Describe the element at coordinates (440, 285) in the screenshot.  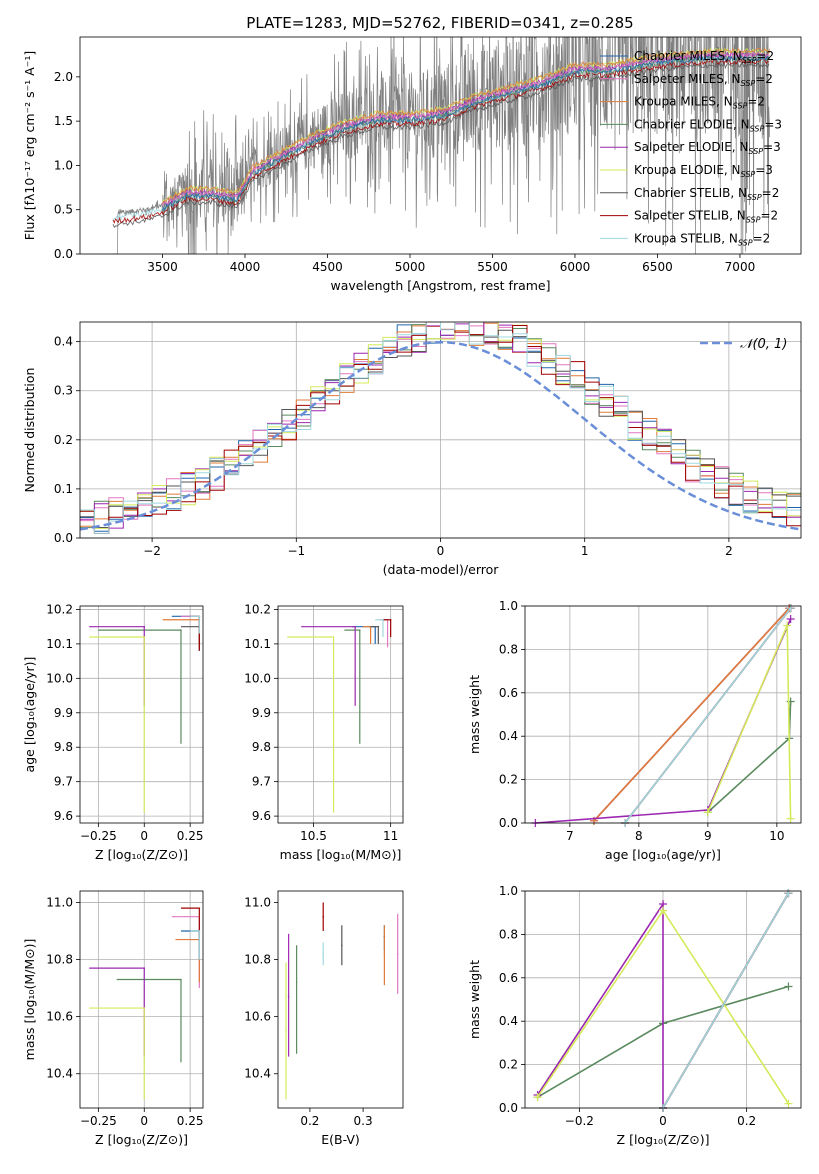
I see `x-axis-label: wavelength [Angstrom, rest frame]` at that location.